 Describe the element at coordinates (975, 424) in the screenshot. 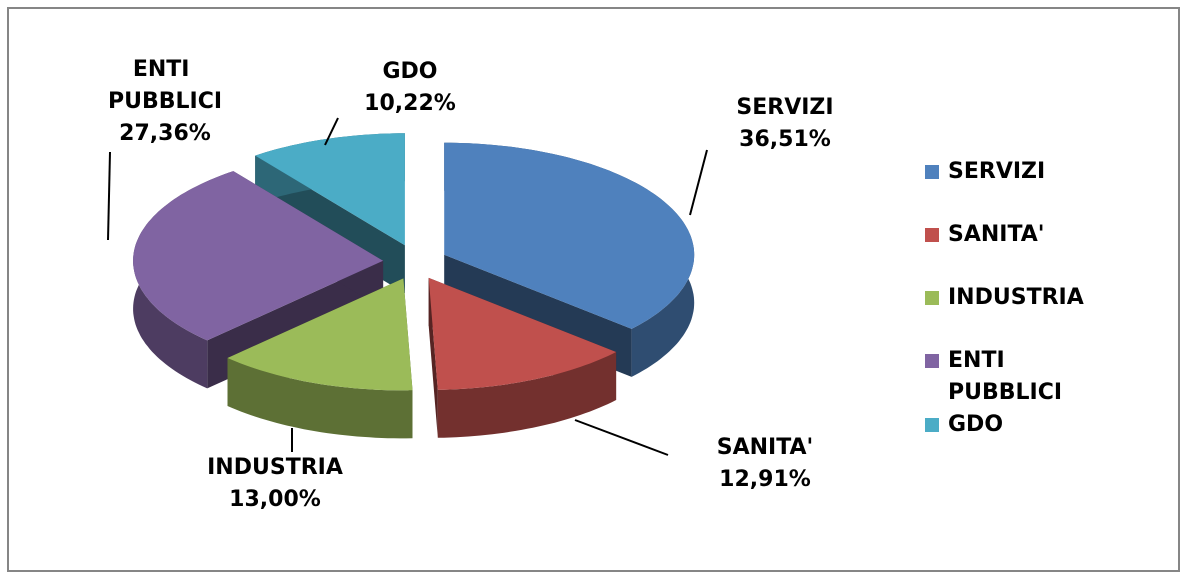

I see `legend-label: GDO` at that location.